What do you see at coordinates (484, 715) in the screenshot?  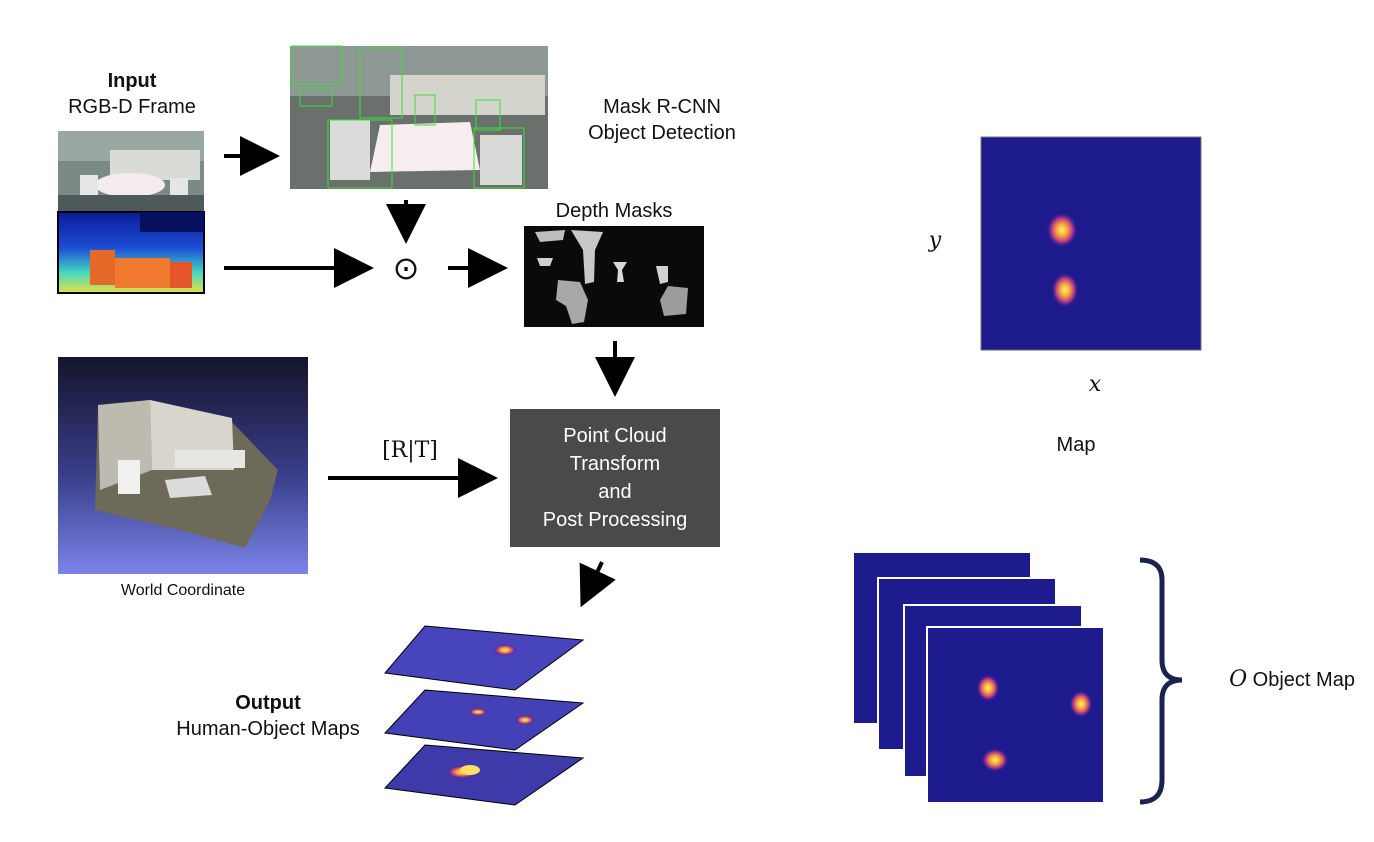 I see `output-map-stack` at bounding box center [484, 715].